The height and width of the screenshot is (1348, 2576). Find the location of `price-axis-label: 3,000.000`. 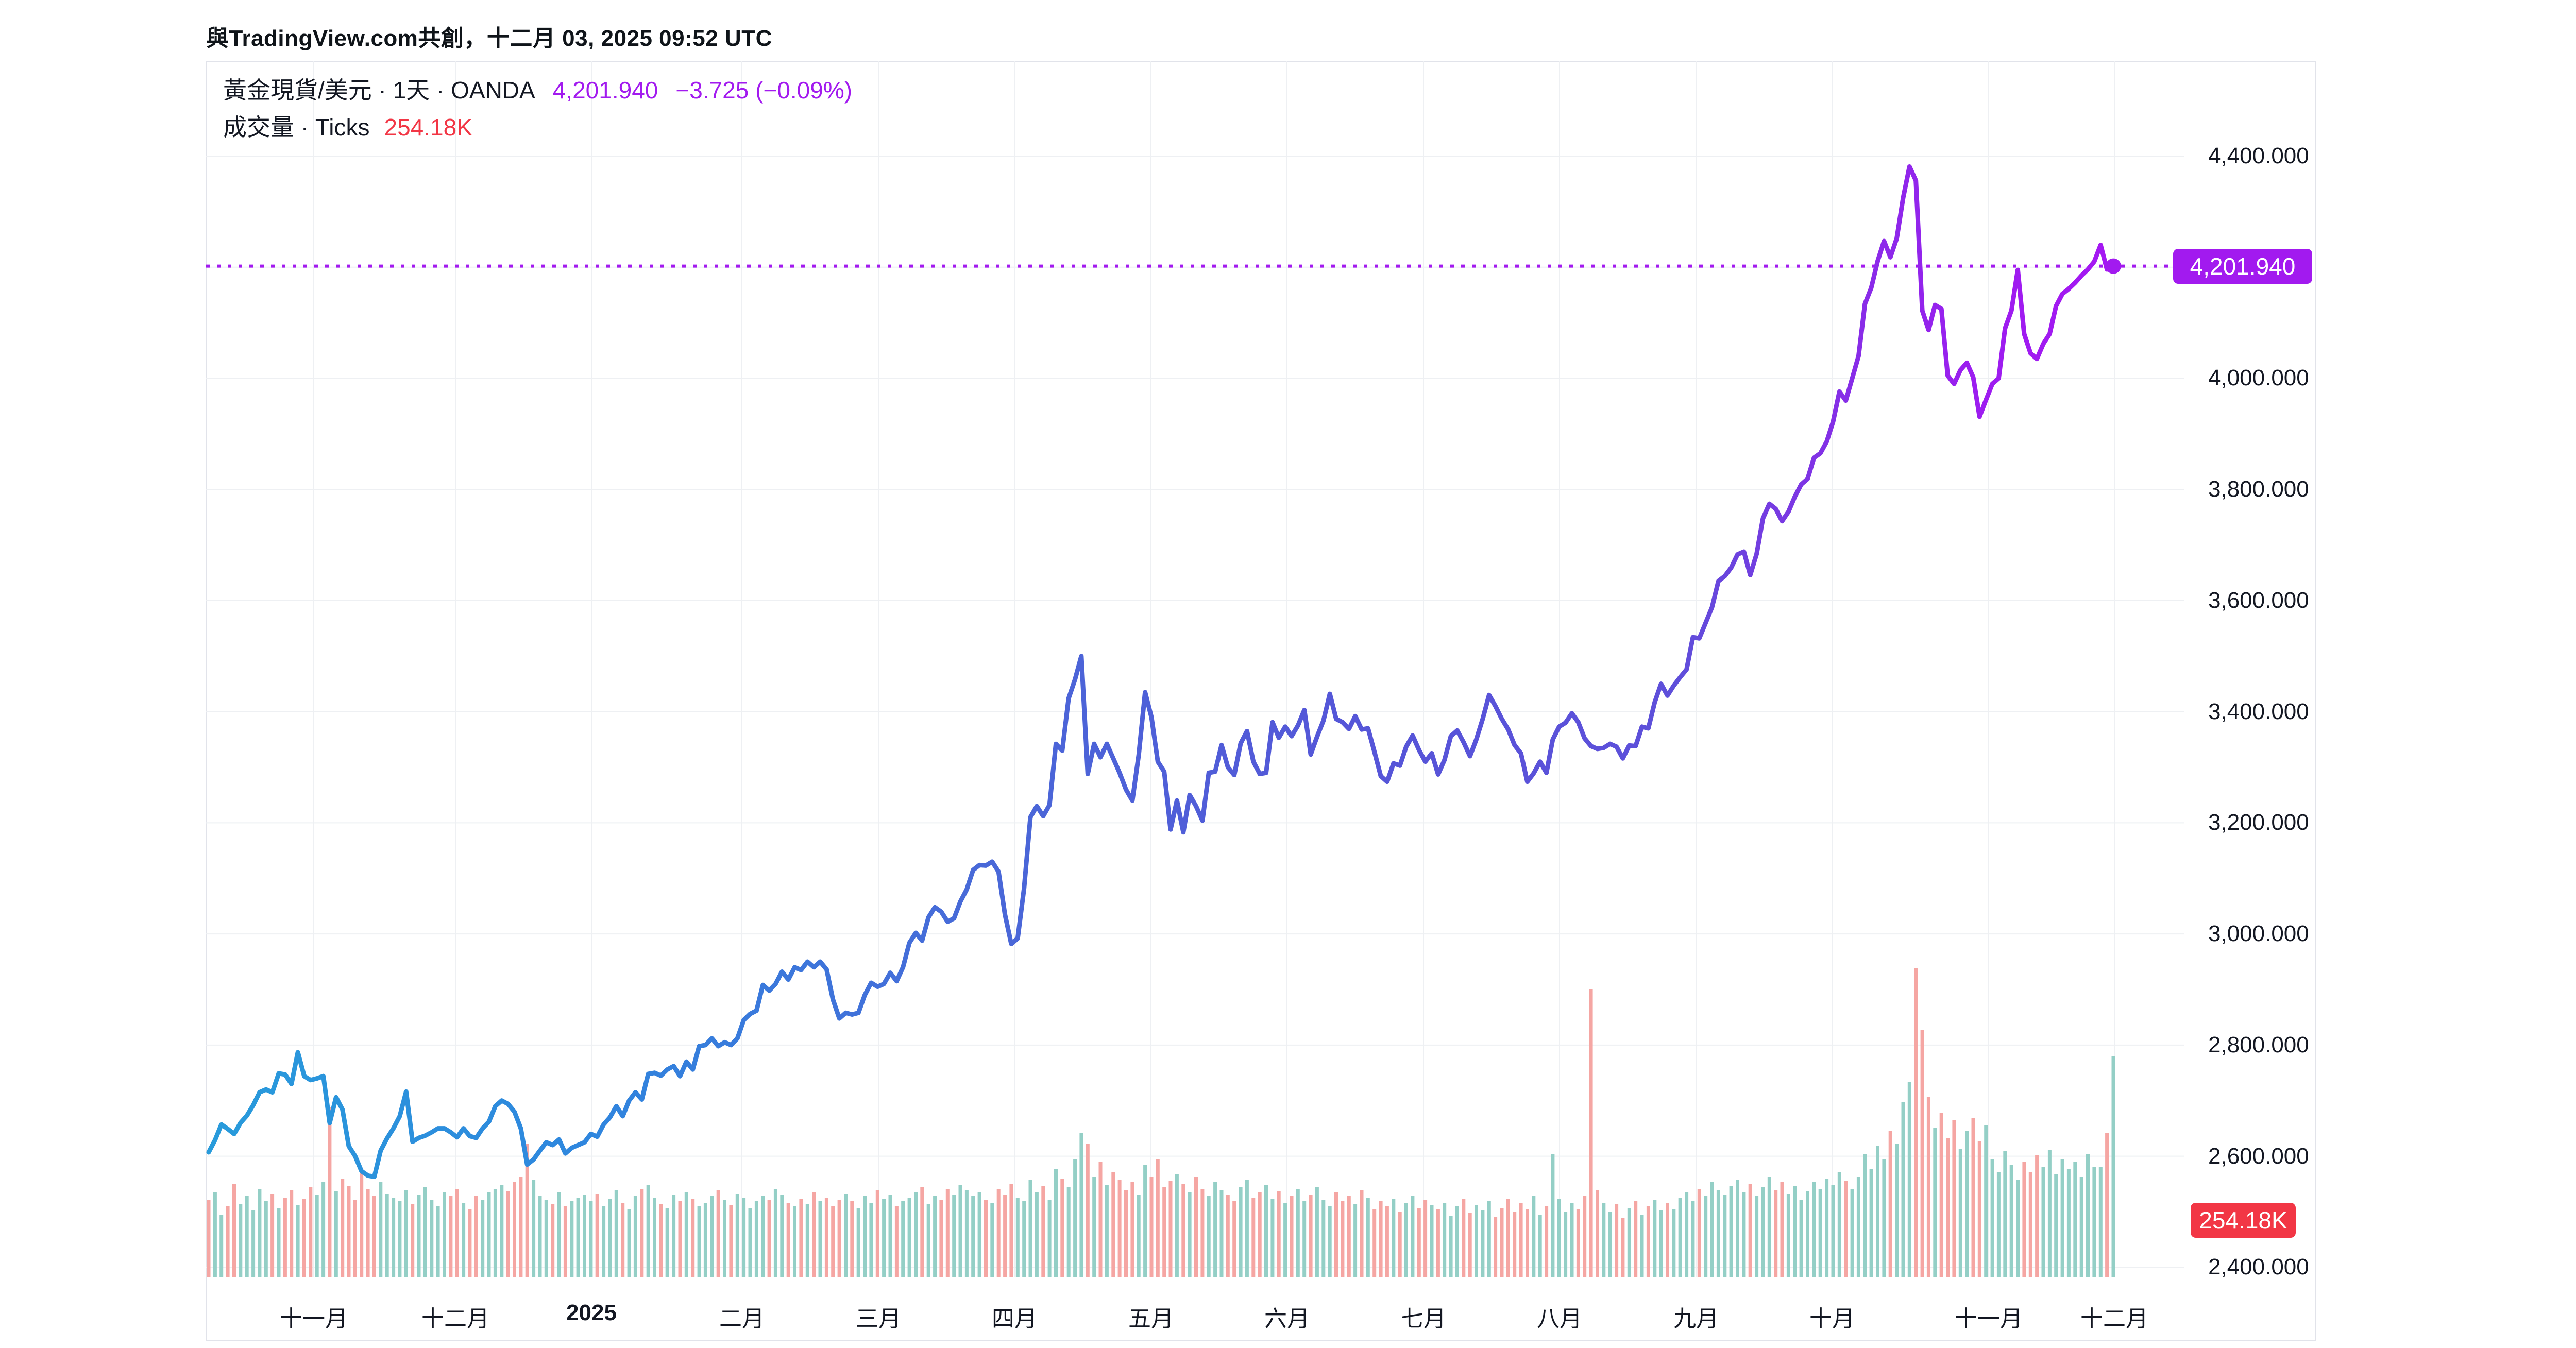

price-axis-label: 3,000.000 is located at coordinates (2258, 934).